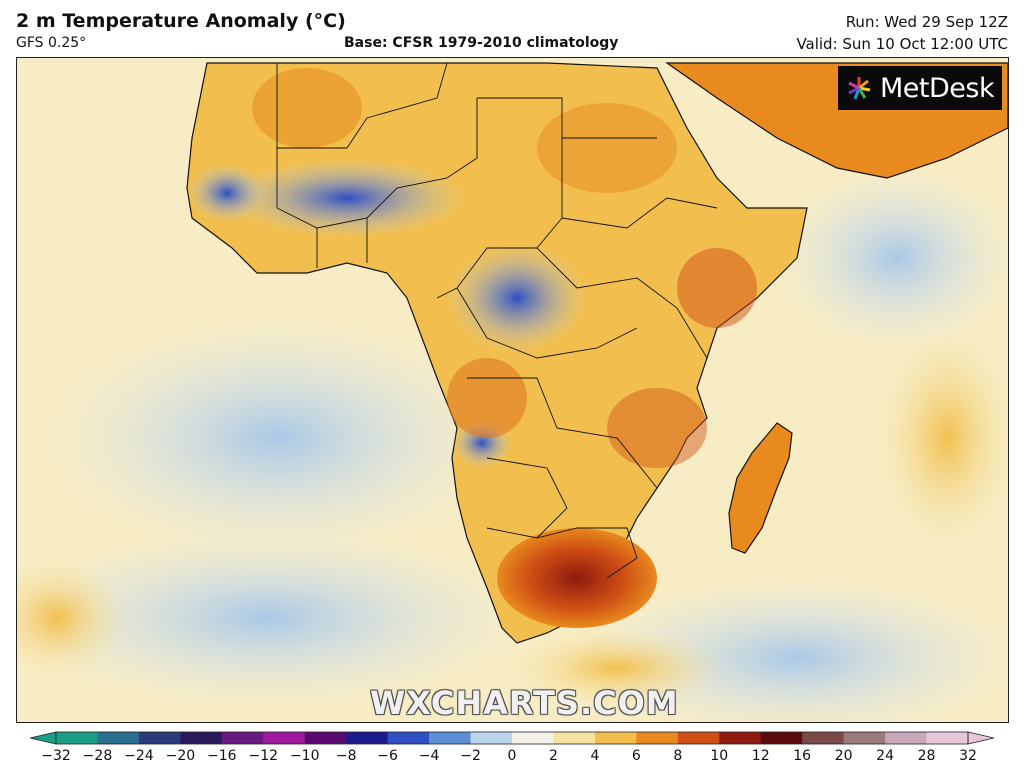 The image size is (1024, 784). I want to click on colorbar-tick-label: 32, so click(968, 756).